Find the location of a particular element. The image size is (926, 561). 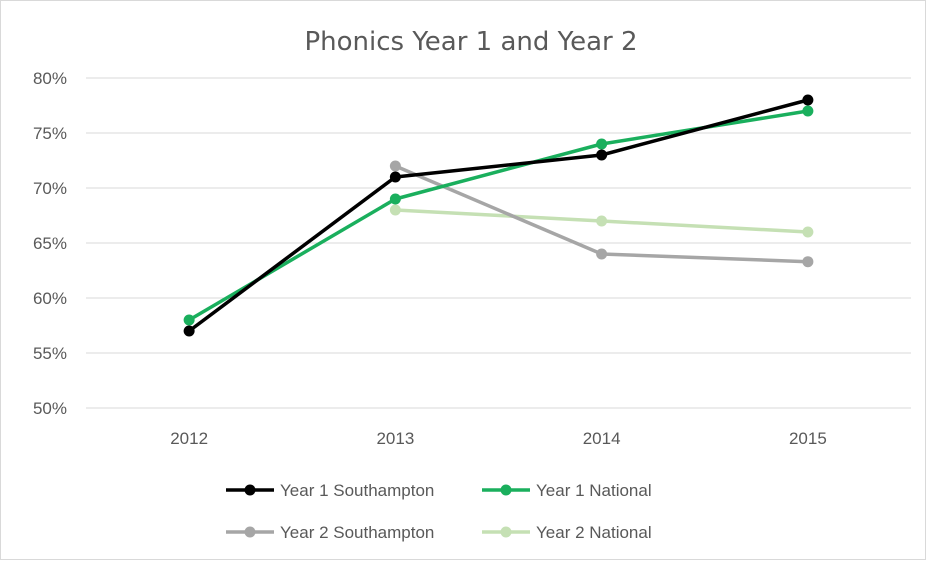

x-tick-label: 2012 is located at coordinates (189, 438).